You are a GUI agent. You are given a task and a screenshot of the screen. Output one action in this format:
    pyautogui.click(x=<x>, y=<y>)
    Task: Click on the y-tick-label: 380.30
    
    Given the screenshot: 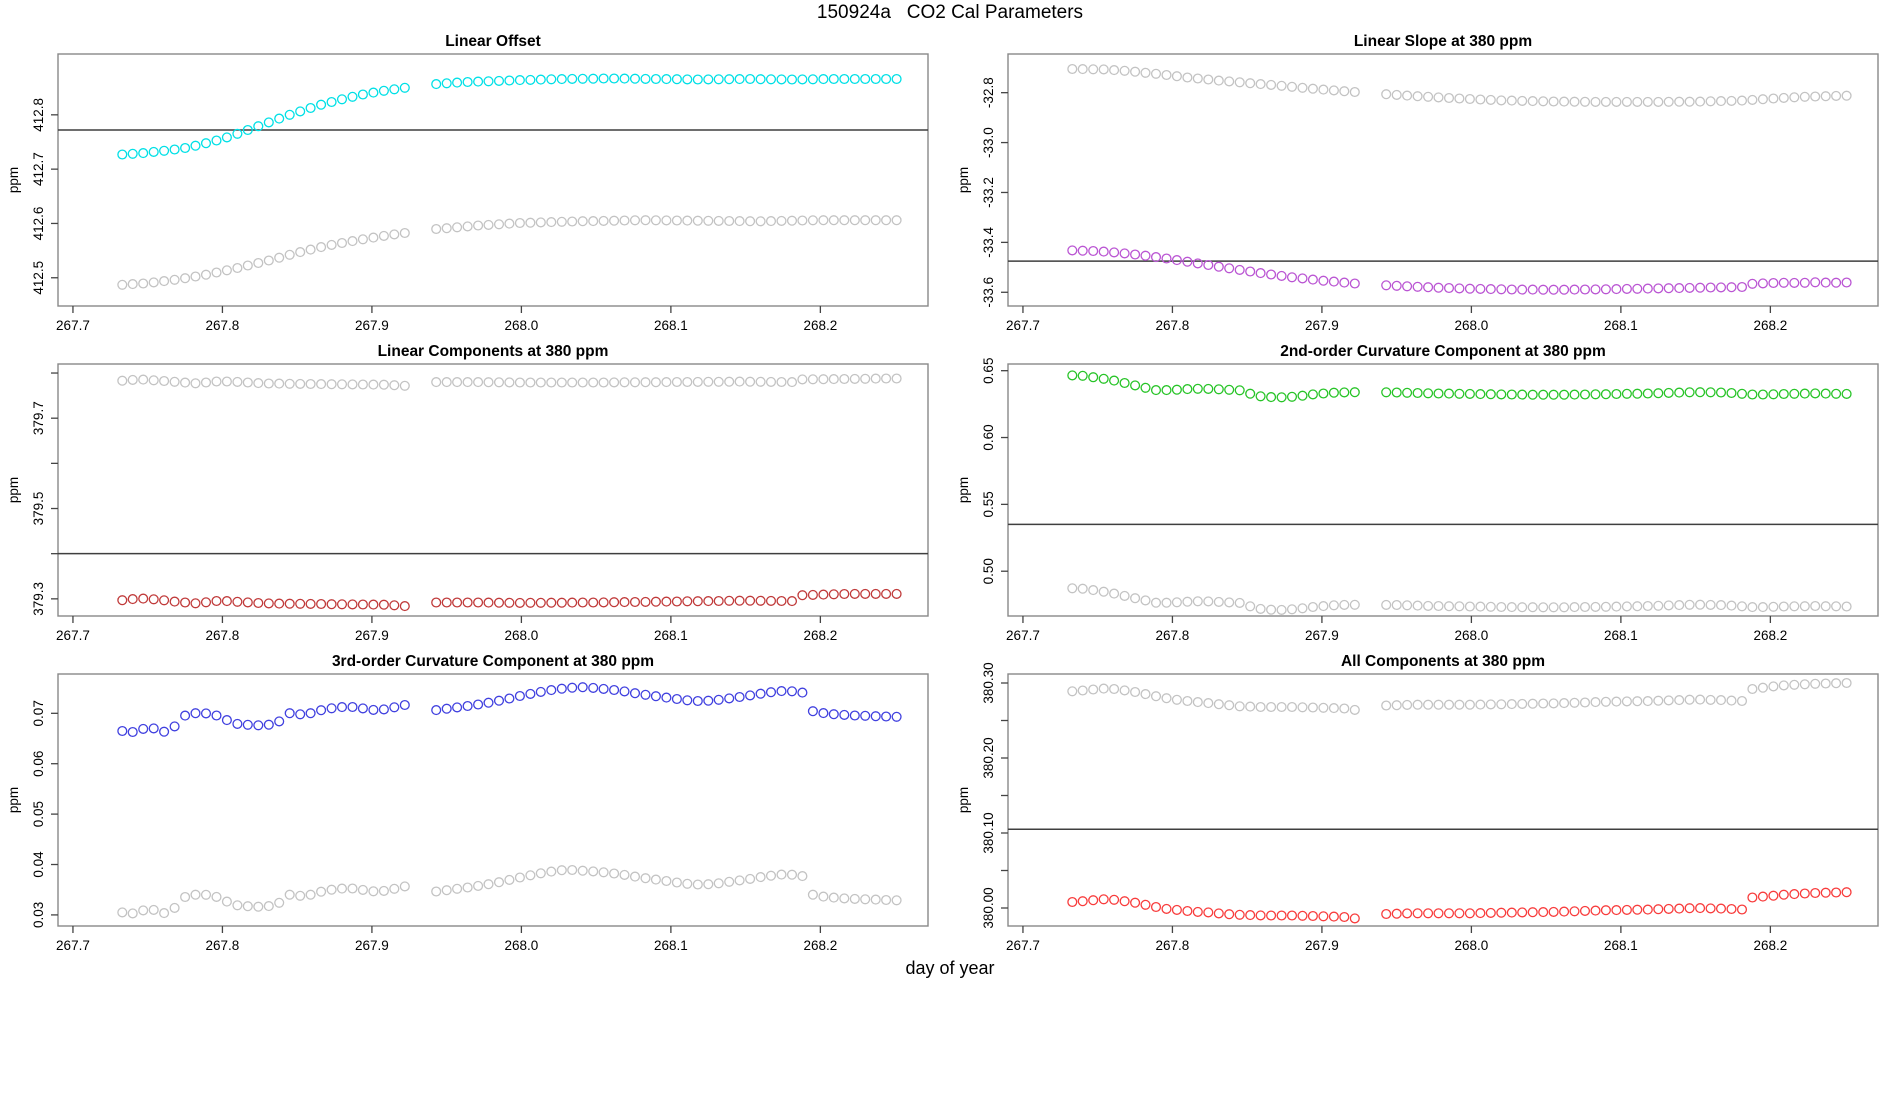 What is the action you would take?
    pyautogui.click(x=988, y=682)
    